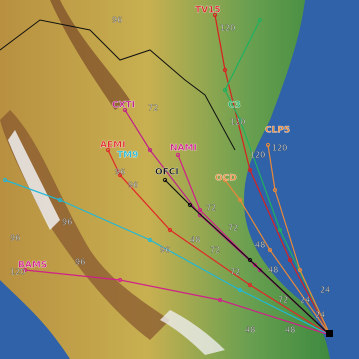 This screenshot has height=359, width=359. Describe the element at coordinates (127, 156) in the screenshot. I see `track-name: TM9` at that location.